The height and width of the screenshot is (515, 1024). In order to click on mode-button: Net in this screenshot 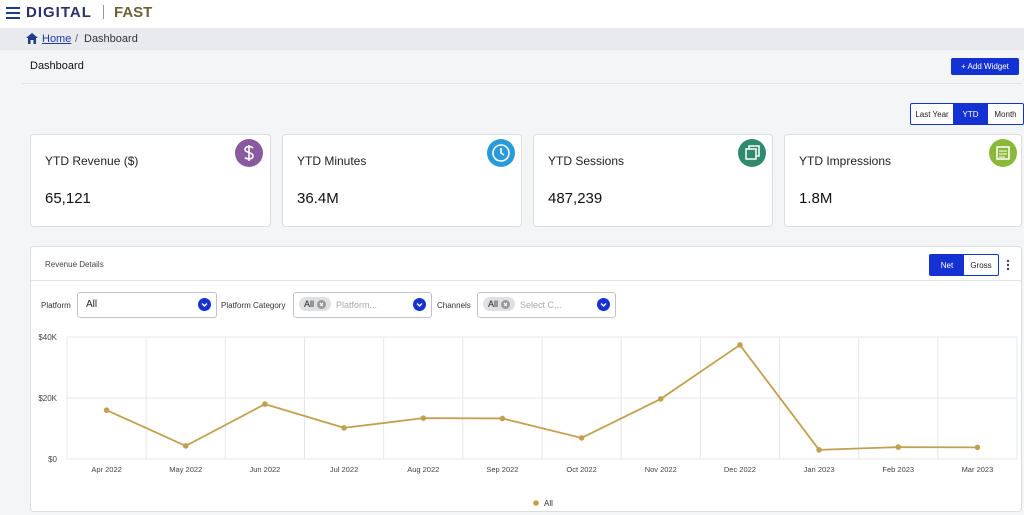, I will do `click(947, 265)`.